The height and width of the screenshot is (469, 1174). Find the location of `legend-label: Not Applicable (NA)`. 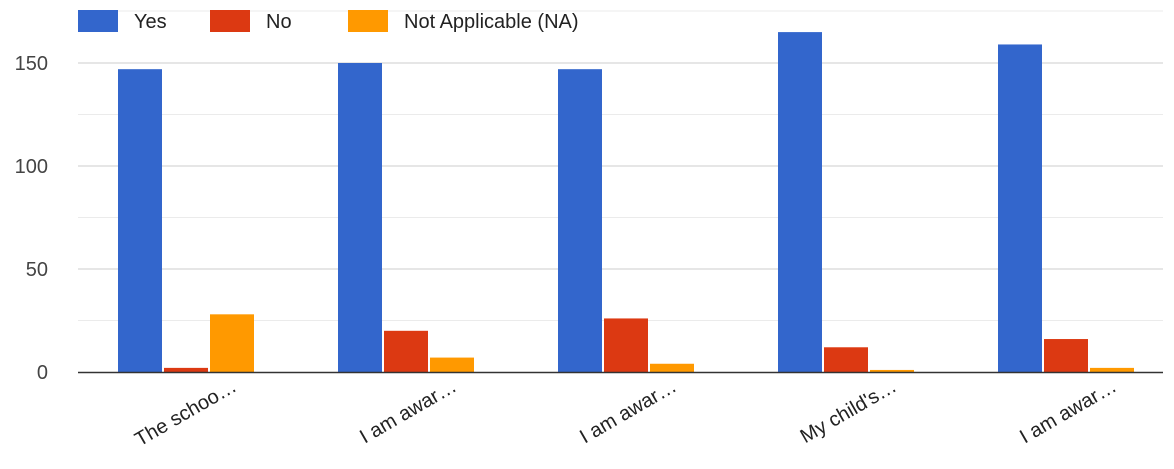

legend-label: Not Applicable (NA) is located at coordinates (491, 22).